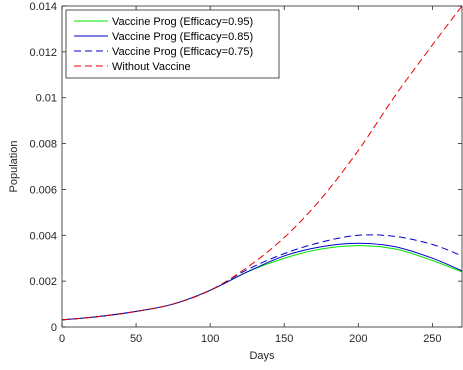 The image size is (463, 370). Describe the element at coordinates (151, 67) in the screenshot. I see `legend-label-4: Without Vaccine` at that location.